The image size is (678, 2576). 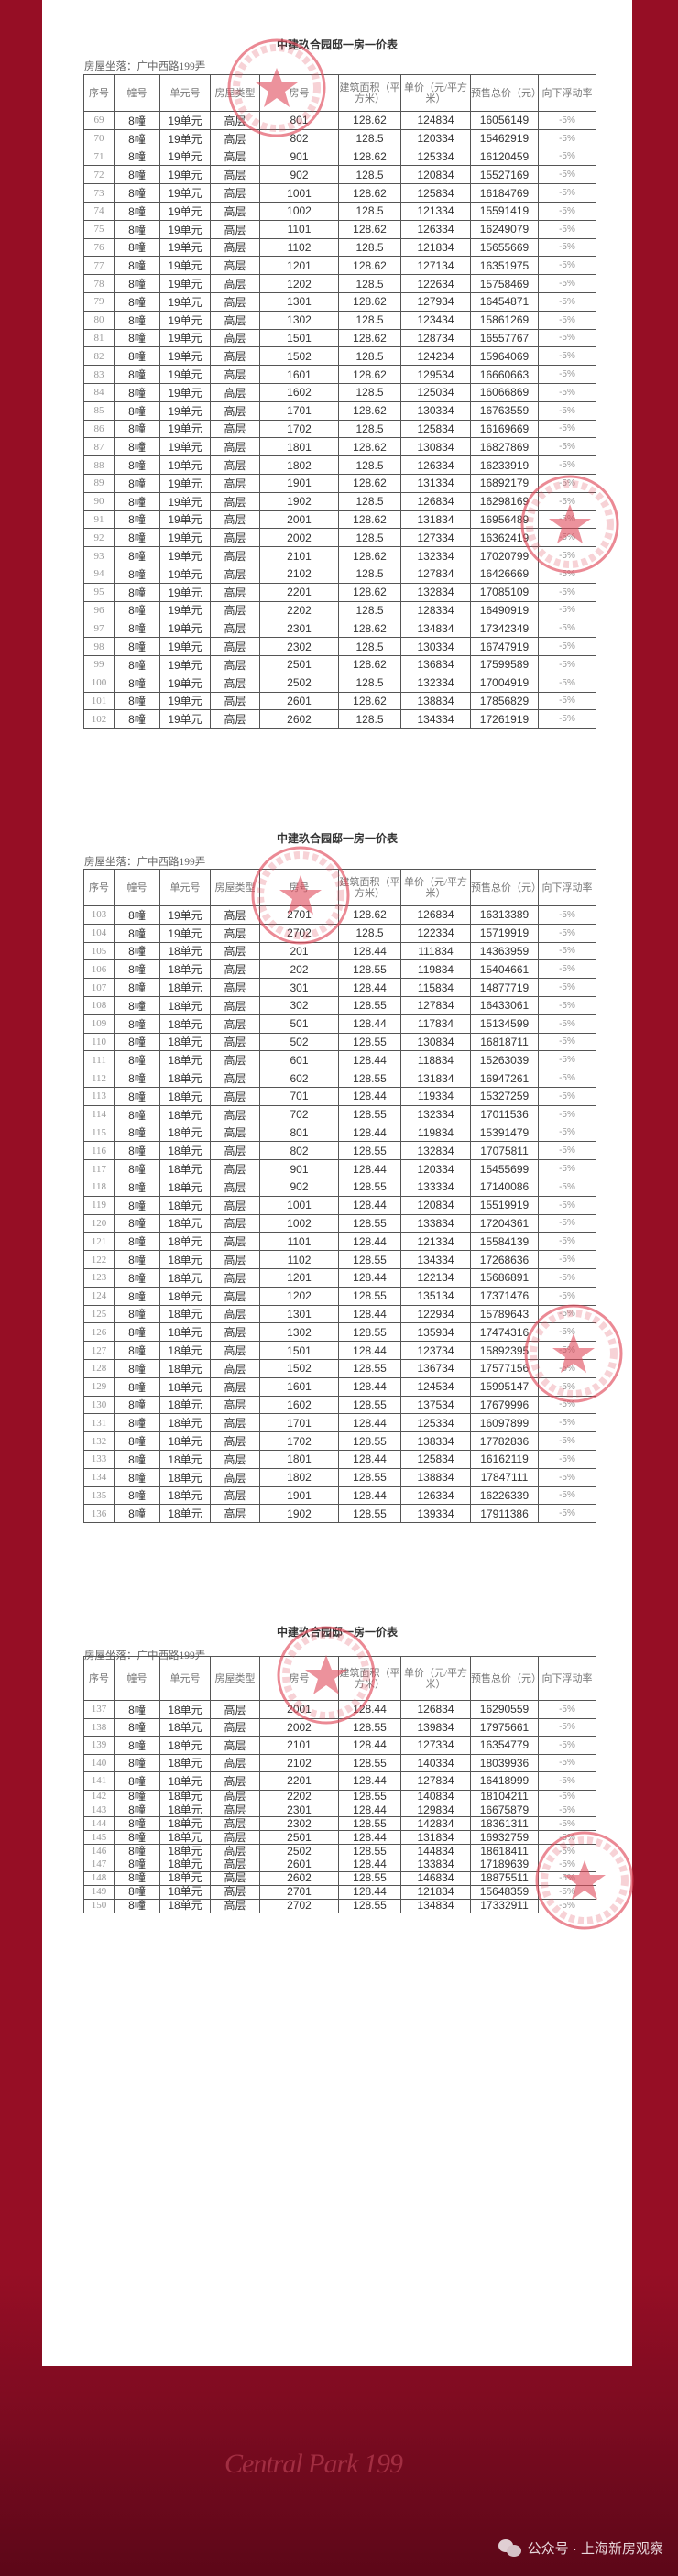 What do you see at coordinates (299, 1277) in the screenshot?
I see `room-no-cell: 1201` at bounding box center [299, 1277].